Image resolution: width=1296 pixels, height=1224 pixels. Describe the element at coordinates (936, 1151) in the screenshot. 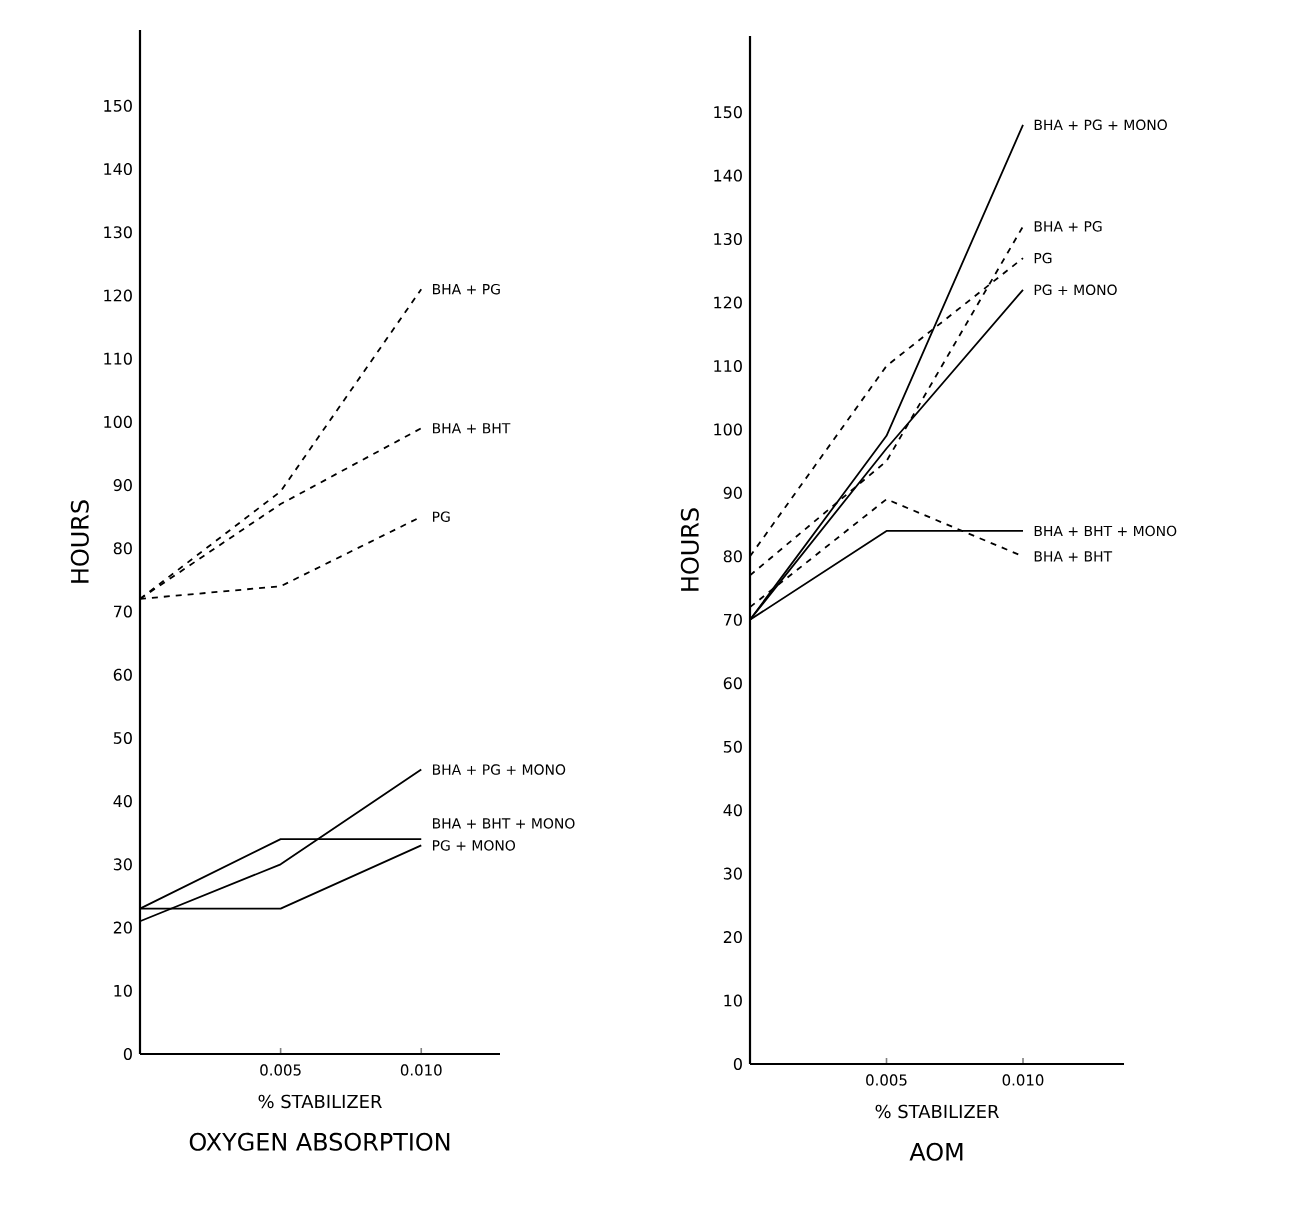

I see `text: AOM` at that location.